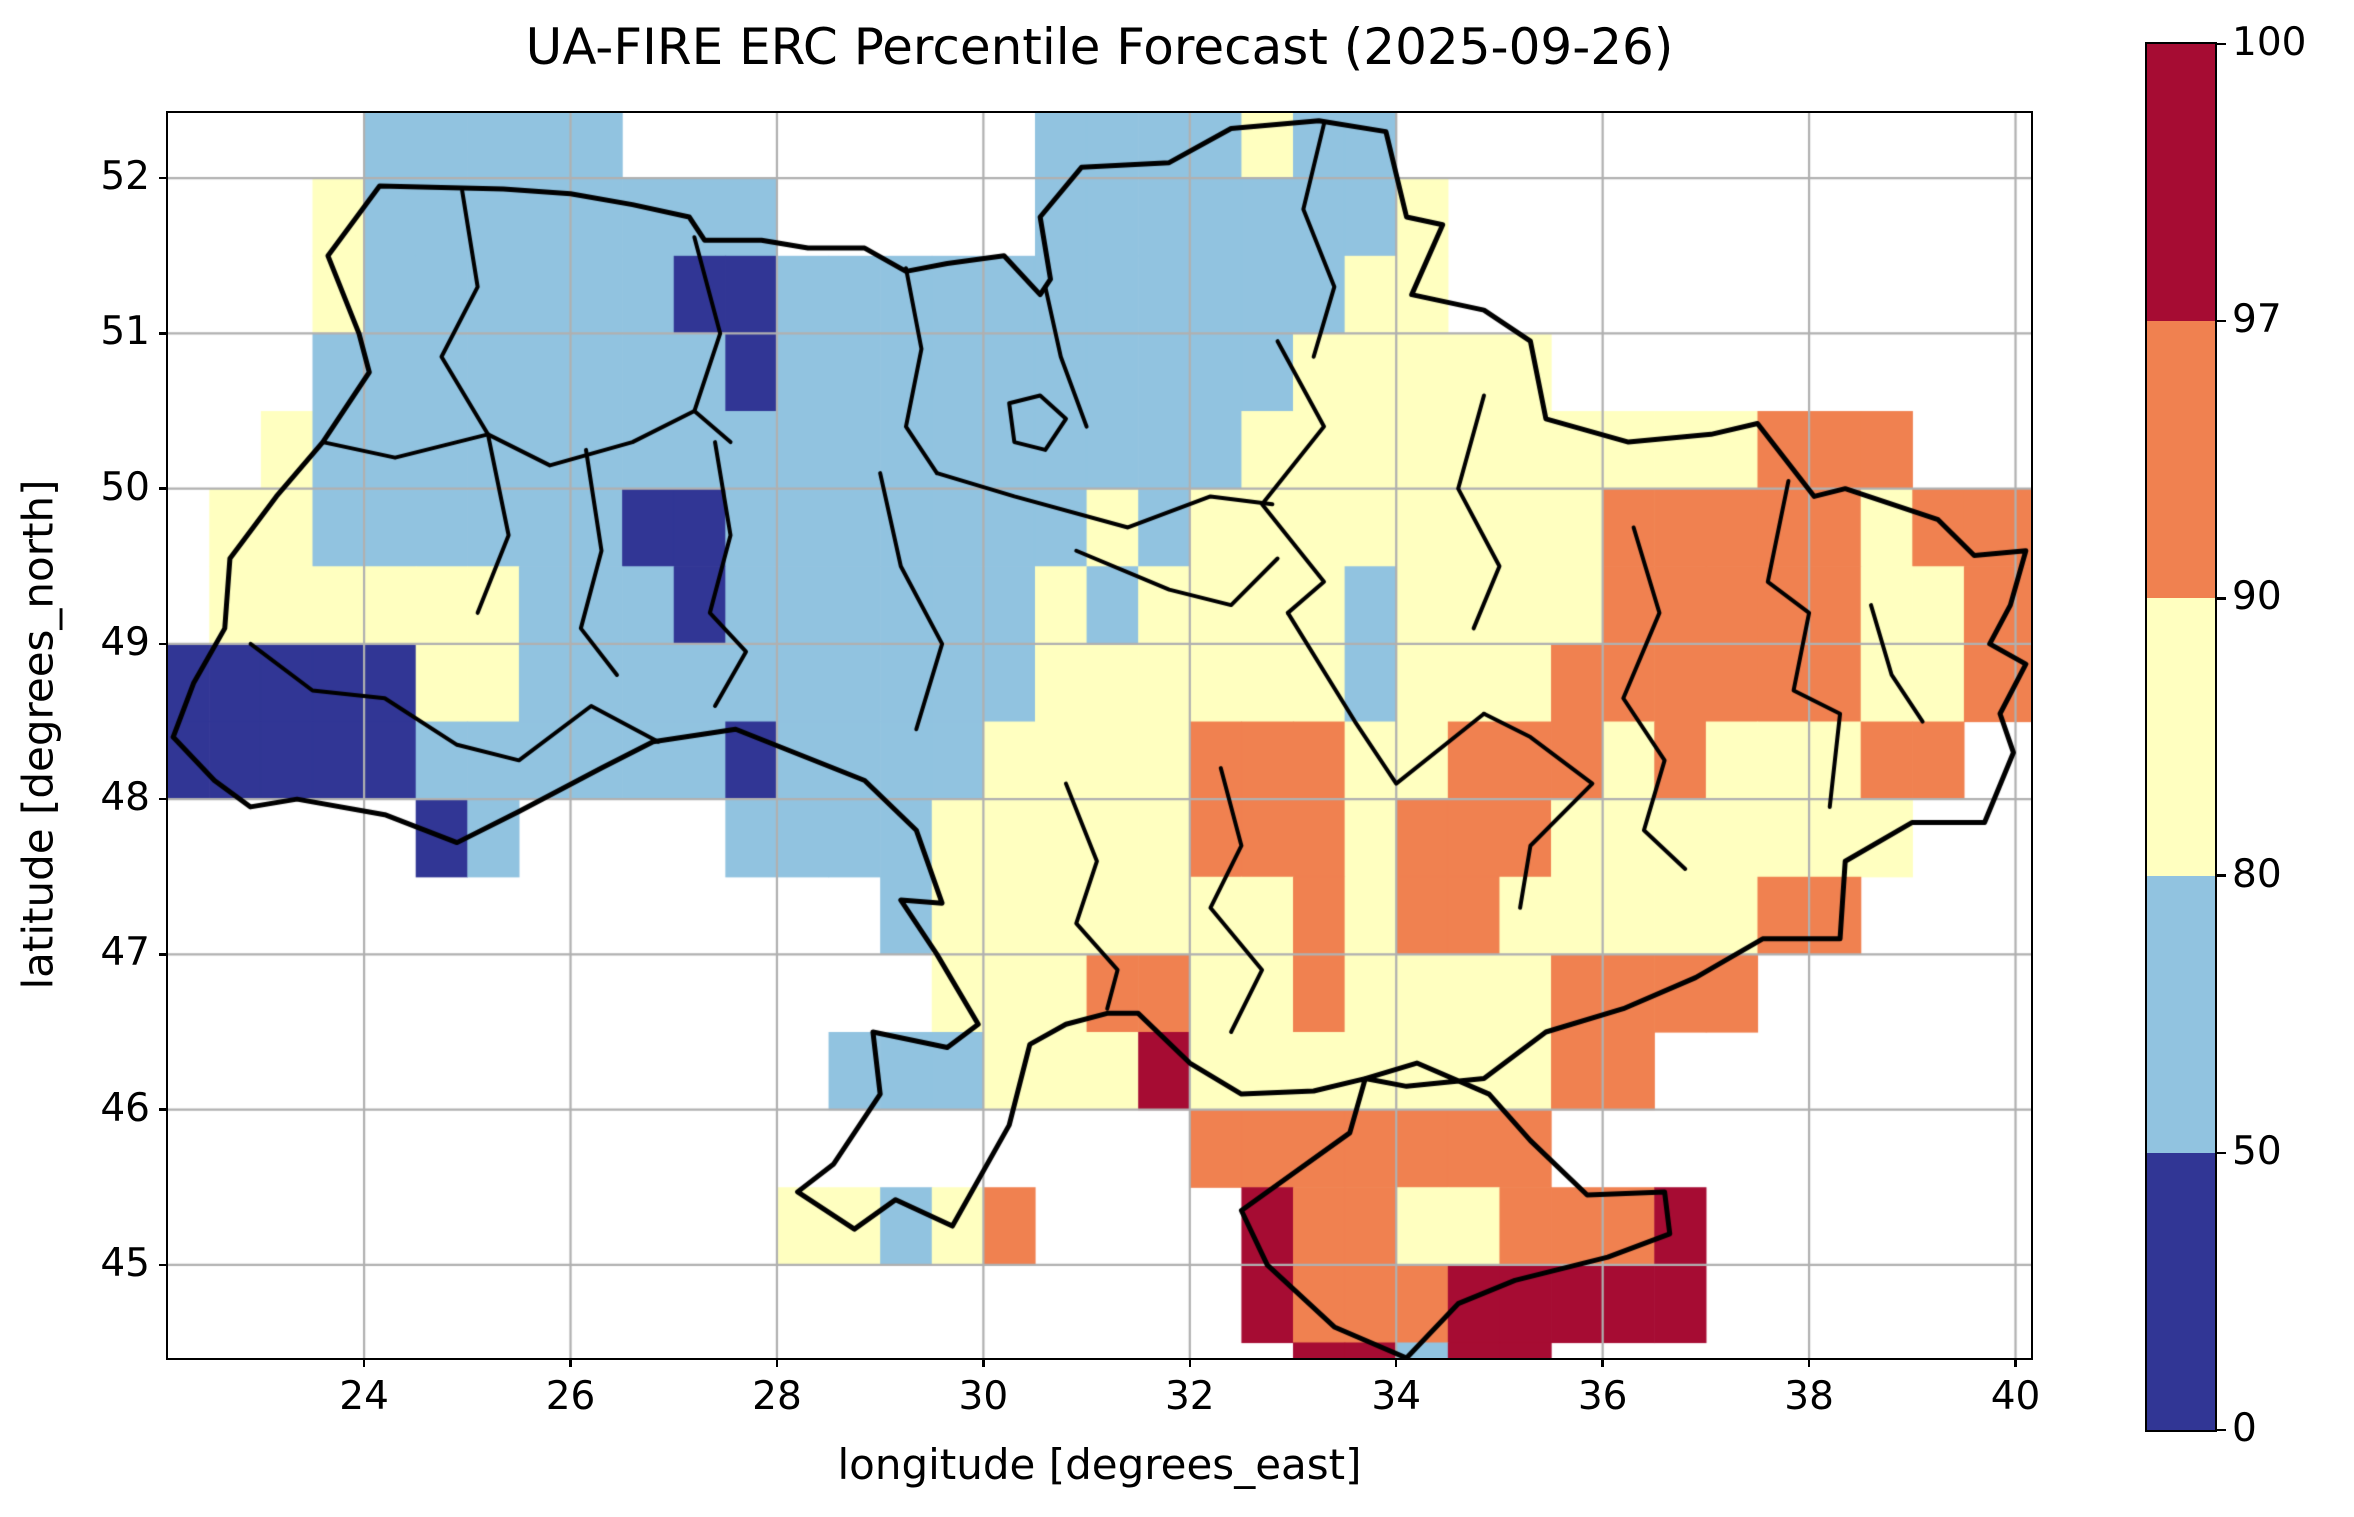 This screenshot has height=1517, width=2354. I want to click on colorbar, so click(2181, 737).